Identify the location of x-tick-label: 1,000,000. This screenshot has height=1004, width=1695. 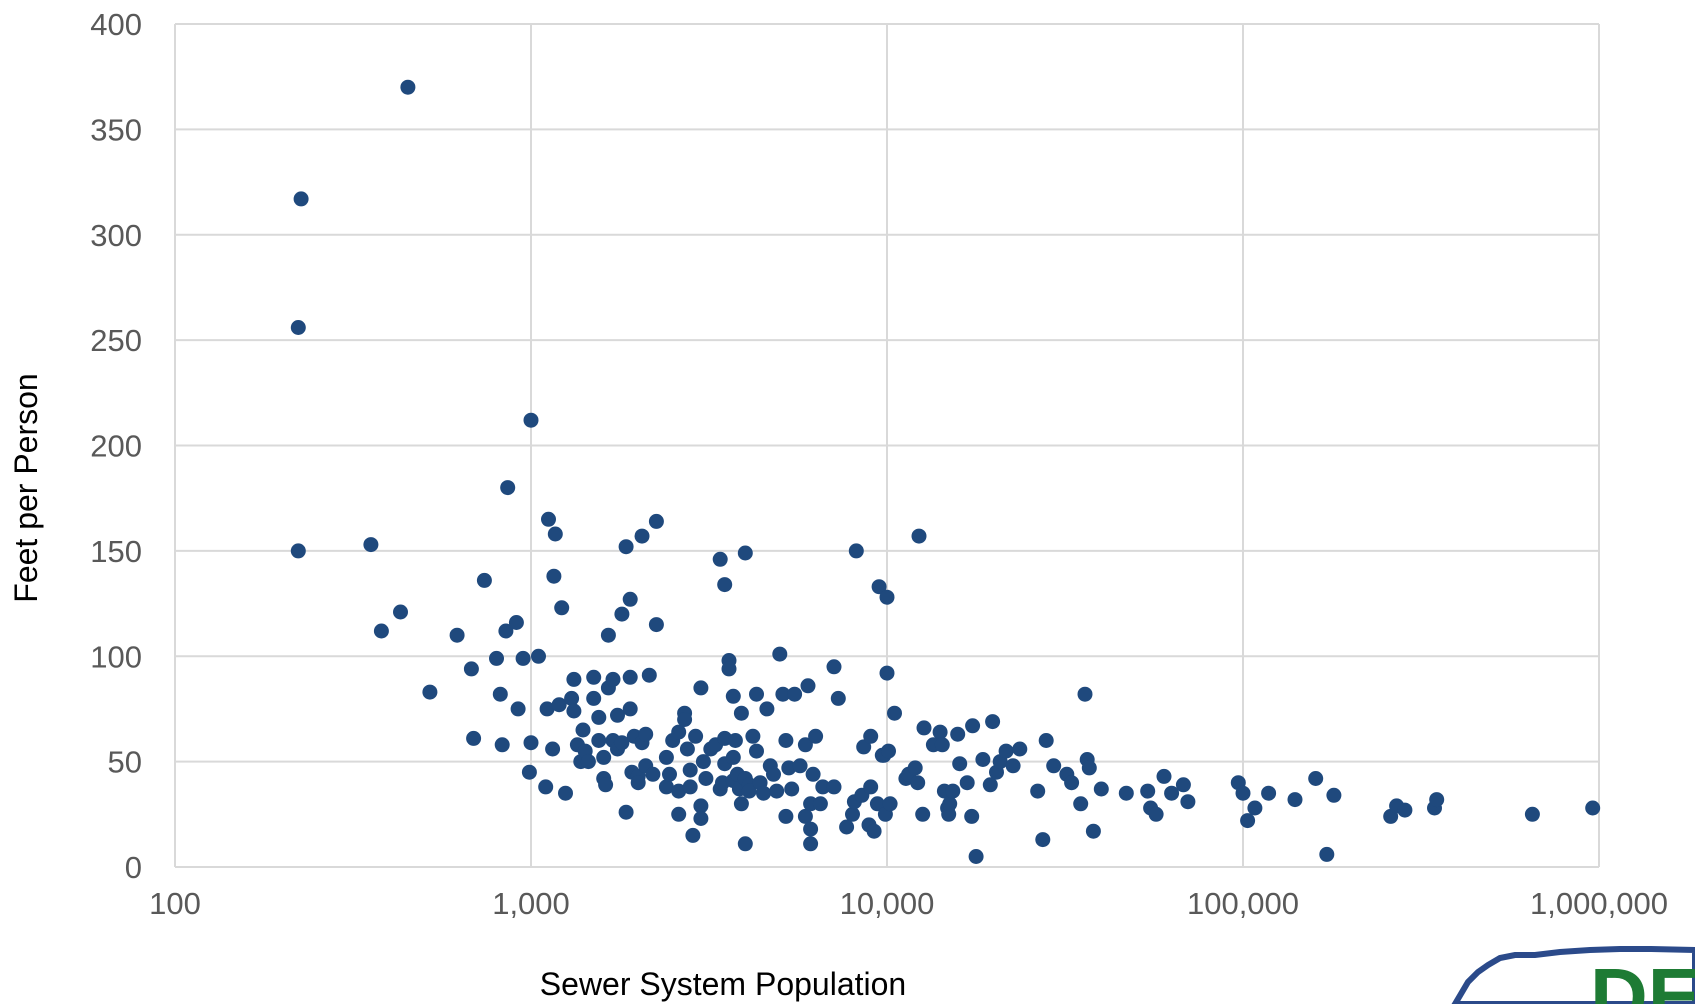
(1599, 903).